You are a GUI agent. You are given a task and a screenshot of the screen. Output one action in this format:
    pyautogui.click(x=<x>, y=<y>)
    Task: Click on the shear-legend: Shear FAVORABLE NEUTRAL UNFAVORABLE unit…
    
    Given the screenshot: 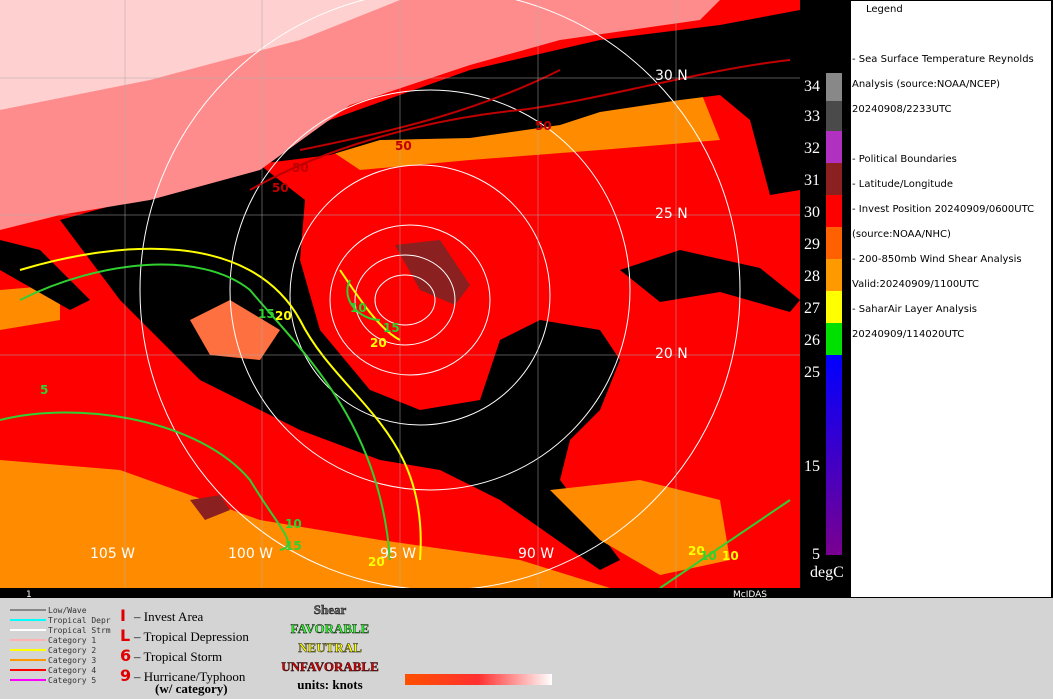 What is the action you would take?
    pyautogui.click(x=330, y=647)
    